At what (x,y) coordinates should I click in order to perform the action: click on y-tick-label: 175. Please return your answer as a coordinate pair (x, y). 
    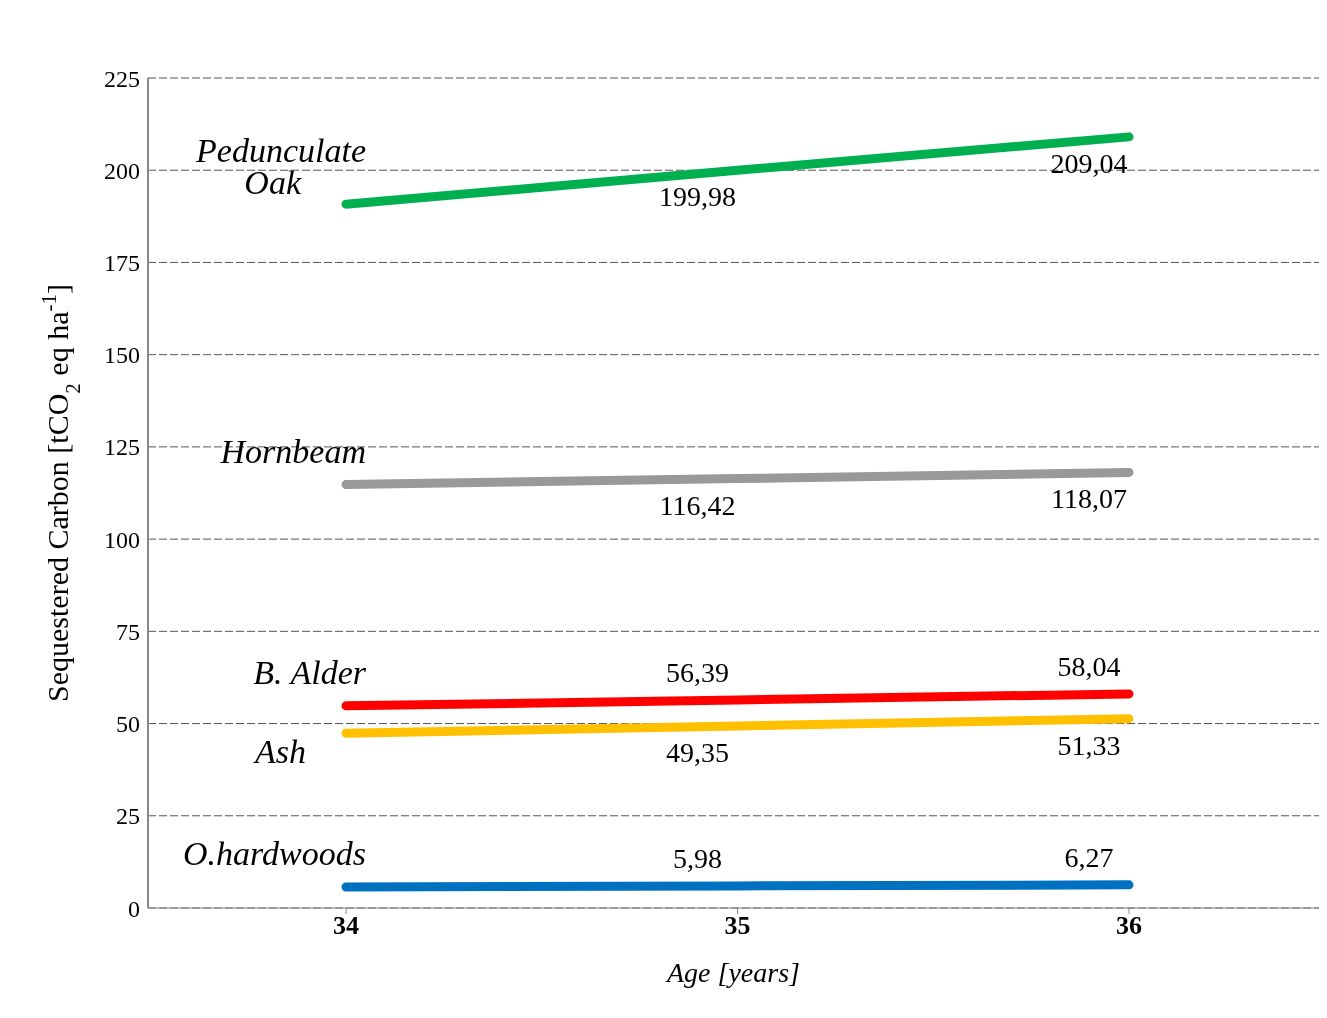
    Looking at the image, I should click on (122, 262).